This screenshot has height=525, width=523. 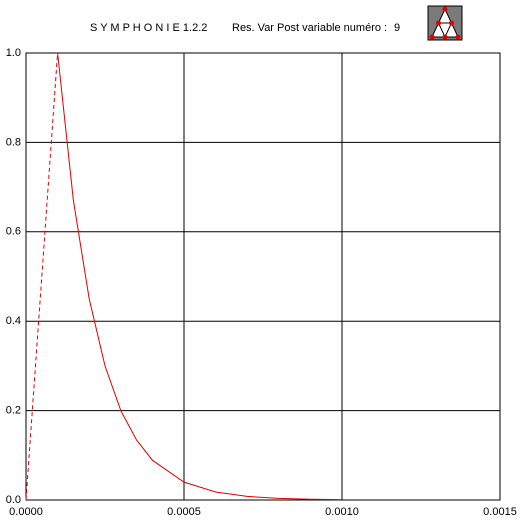 I want to click on x-tick-label: 0.0000, so click(x=26, y=512).